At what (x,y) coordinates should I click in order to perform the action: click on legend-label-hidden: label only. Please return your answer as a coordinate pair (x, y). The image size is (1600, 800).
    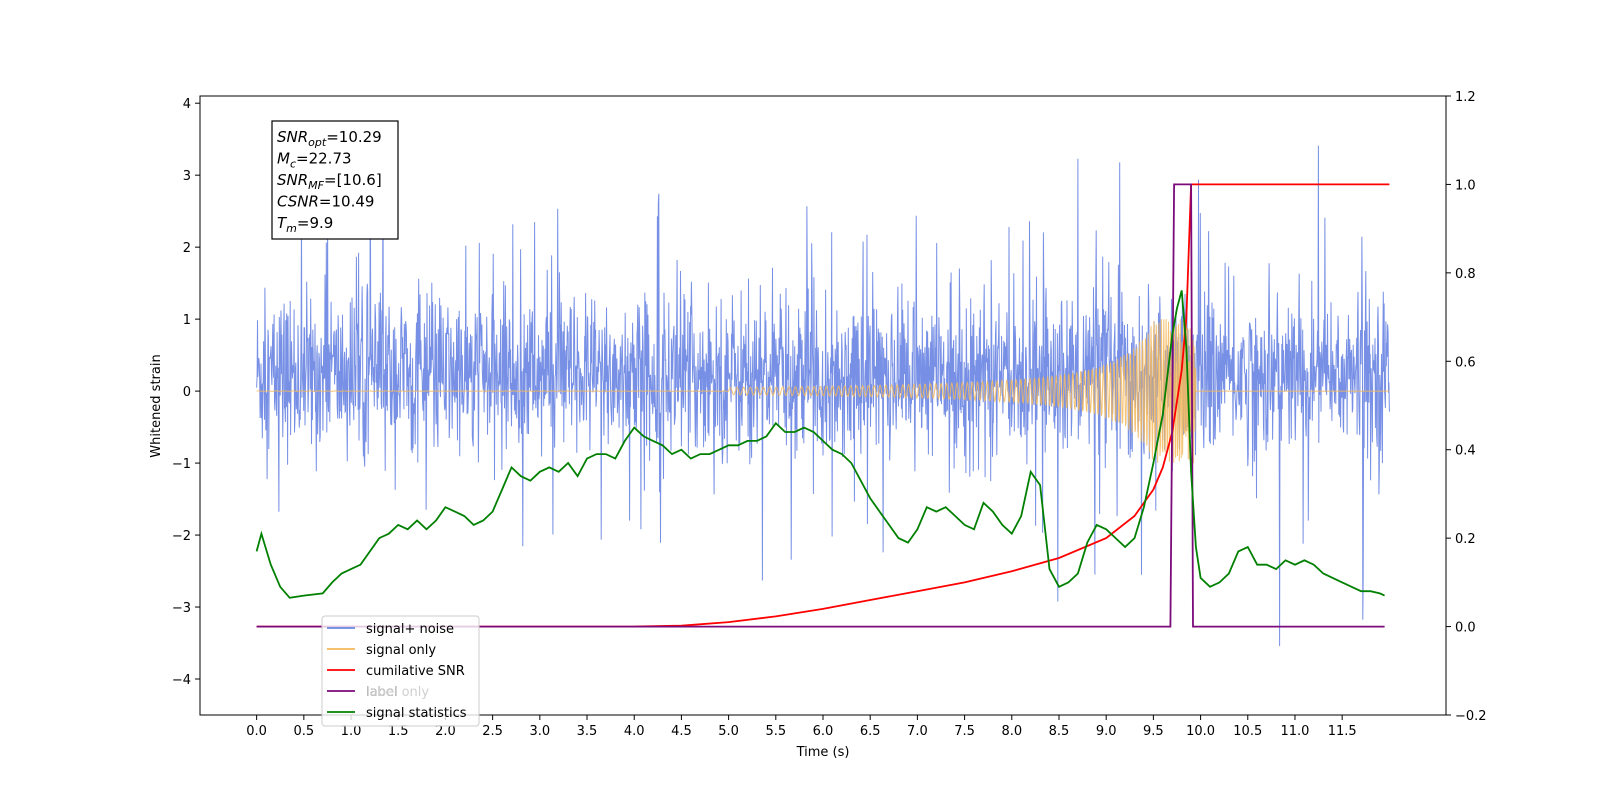
    Looking at the image, I should click on (397, 692).